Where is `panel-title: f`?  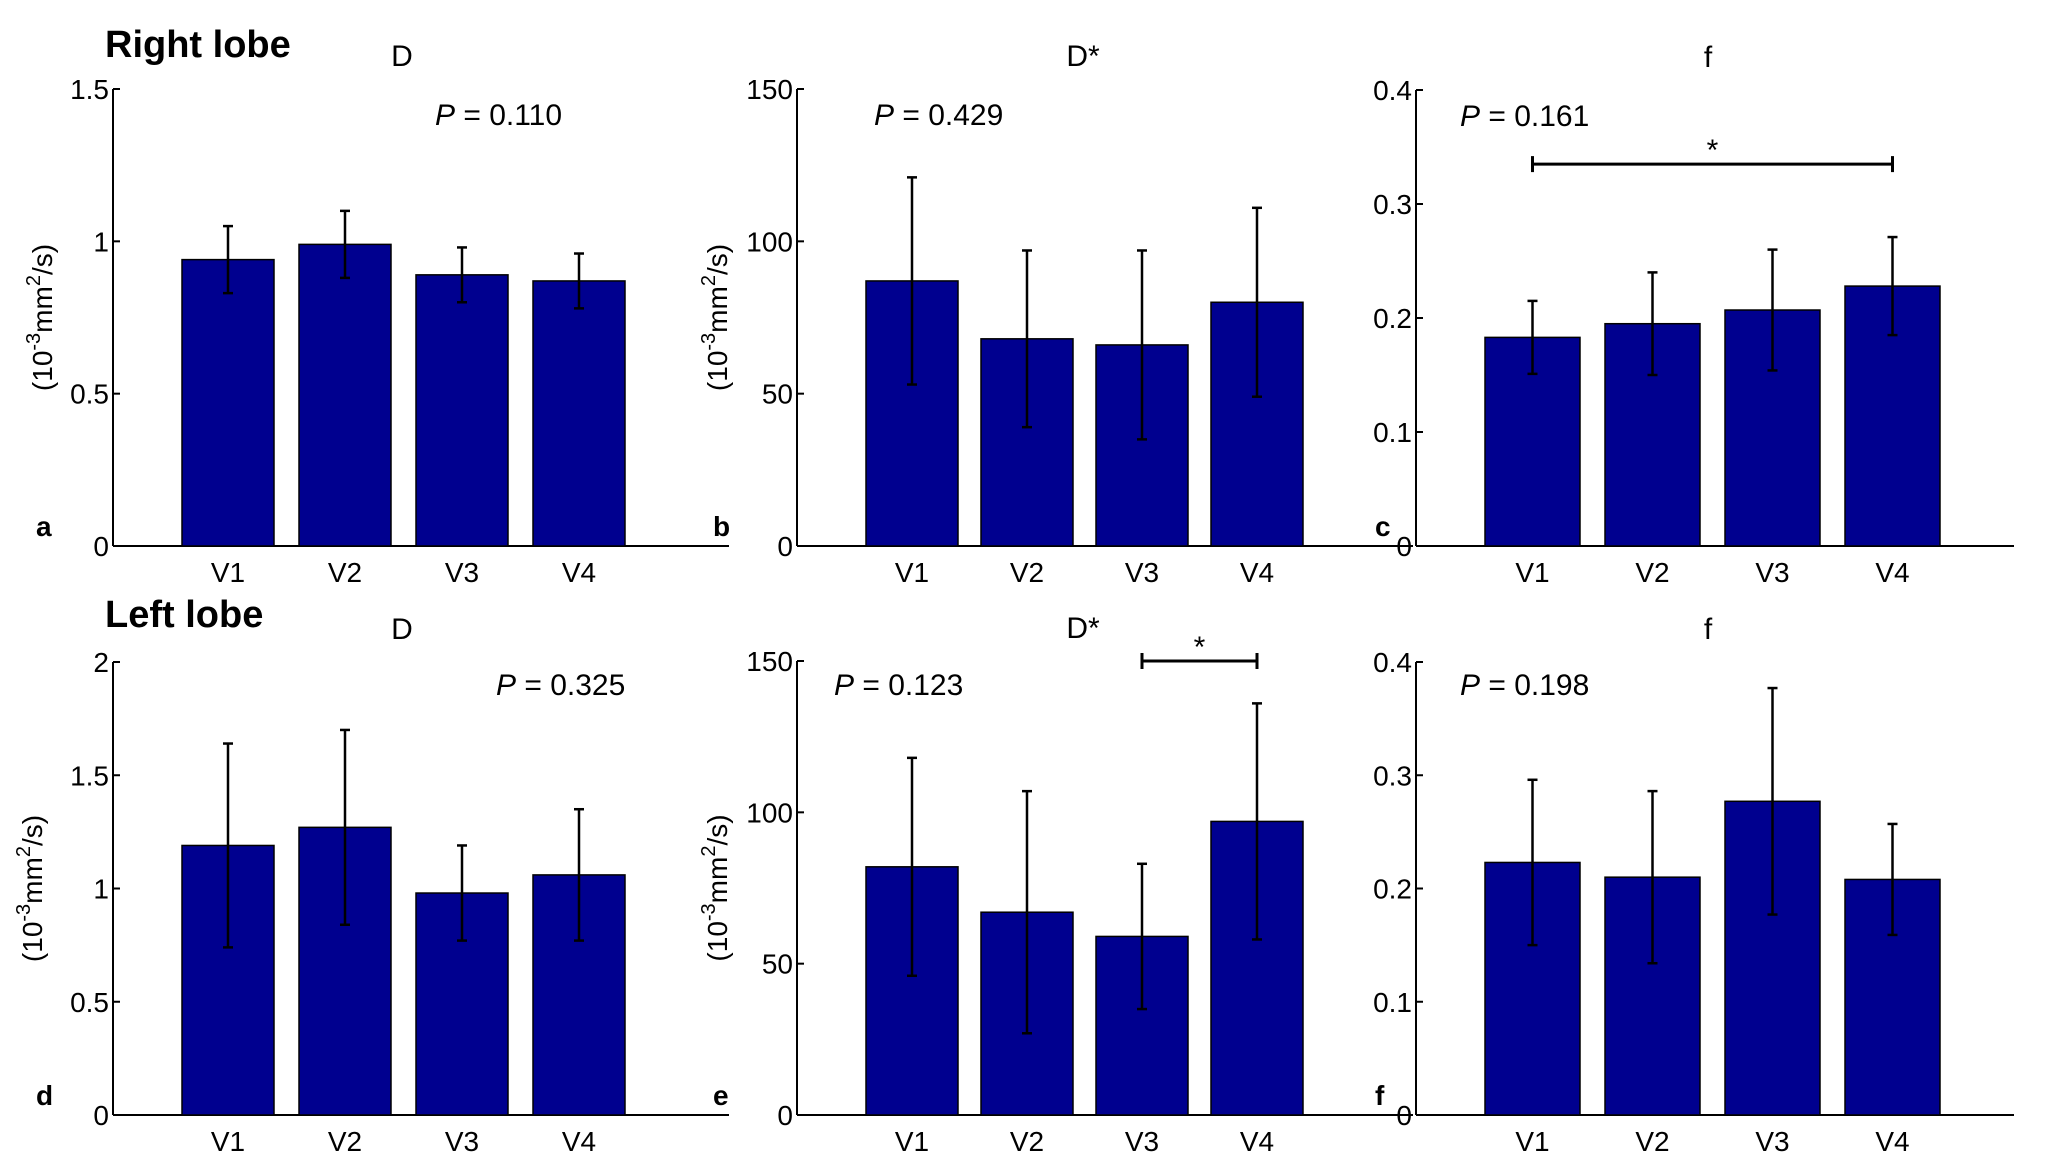 panel-title: f is located at coordinates (1708, 629).